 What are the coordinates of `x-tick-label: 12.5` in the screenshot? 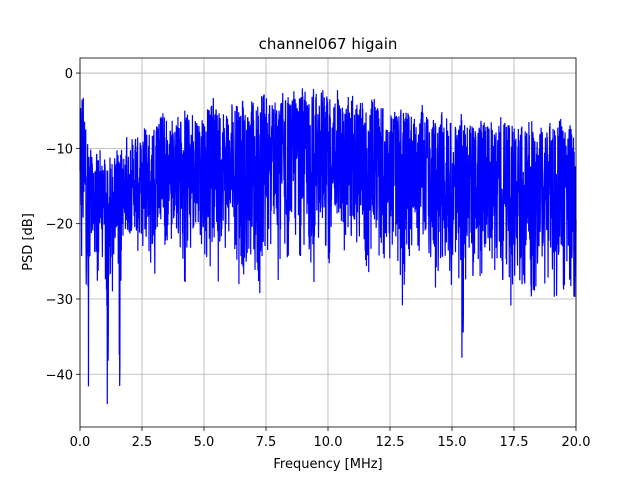 It's located at (390, 442).